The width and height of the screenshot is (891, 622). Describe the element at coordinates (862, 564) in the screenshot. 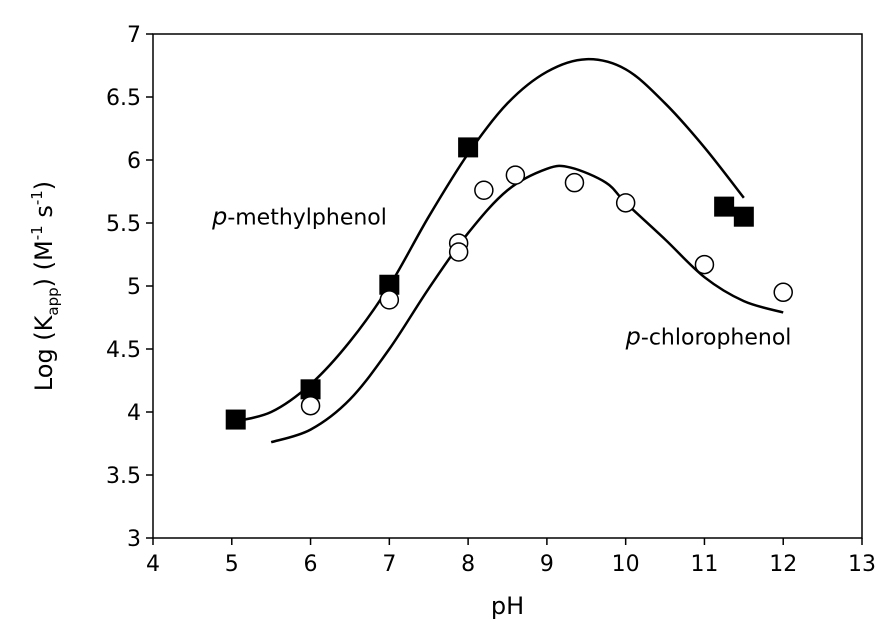

I see `x-tick-label: 13` at that location.